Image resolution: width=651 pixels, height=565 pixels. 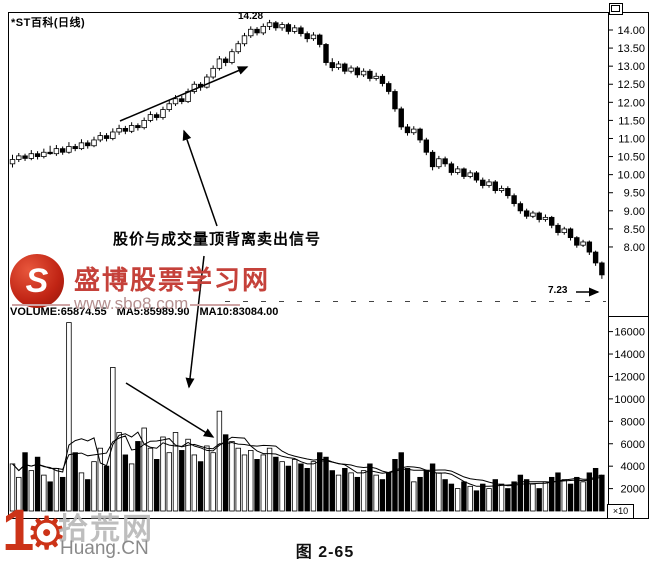 What do you see at coordinates (200, 178) in the screenshot?
I see `text-to-peak-arrow` at bounding box center [200, 178].